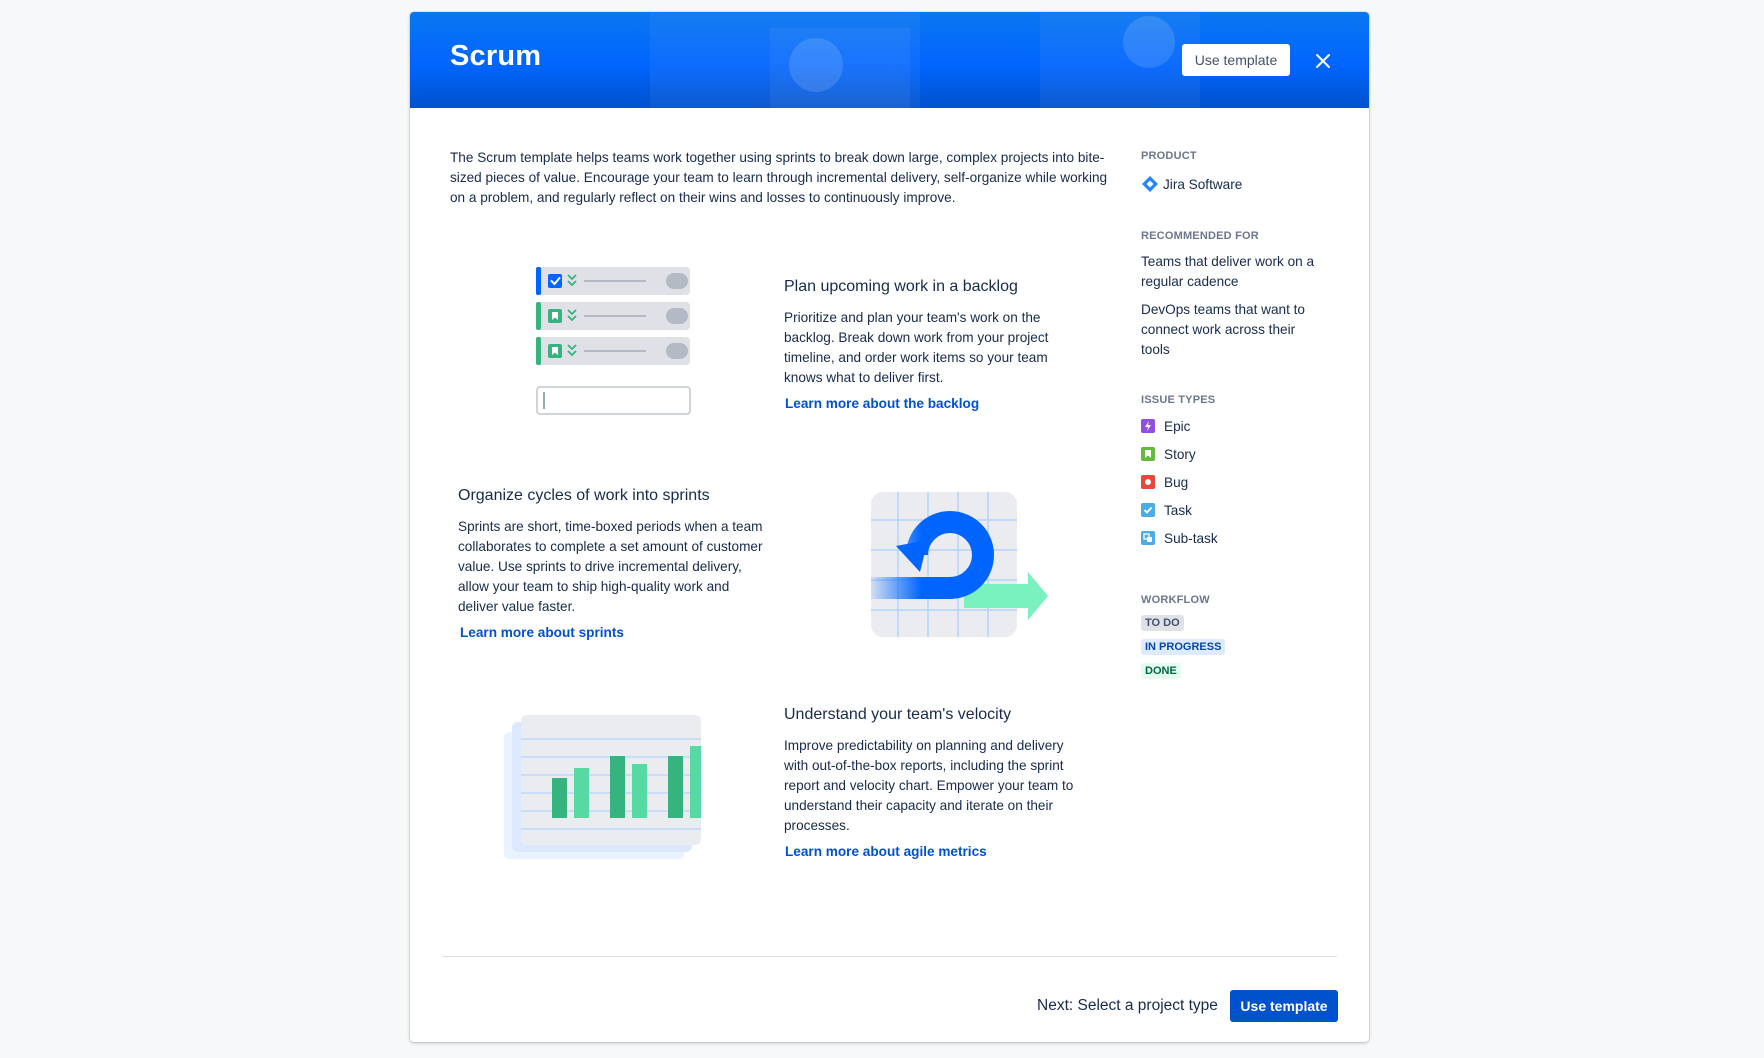 This screenshot has height=1058, width=1764. What do you see at coordinates (1148, 482) in the screenshot?
I see `bug-icon` at bounding box center [1148, 482].